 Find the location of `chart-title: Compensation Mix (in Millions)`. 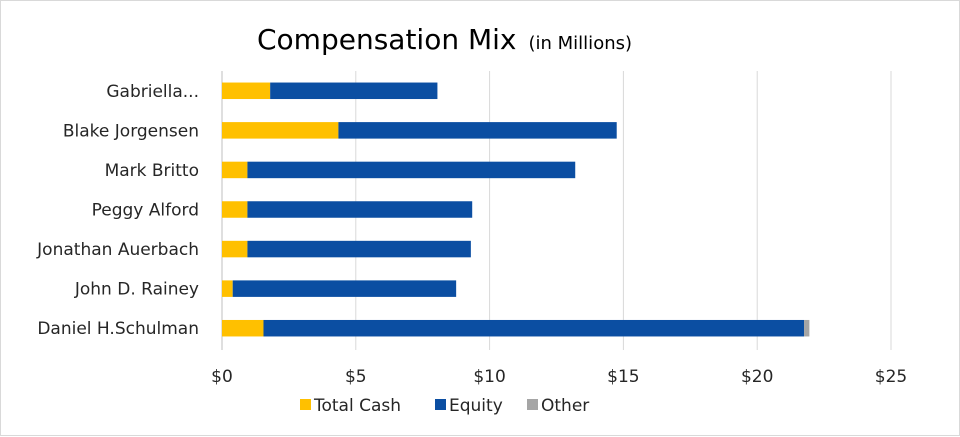

chart-title: Compensation Mix (in Millions) is located at coordinates (444, 39).